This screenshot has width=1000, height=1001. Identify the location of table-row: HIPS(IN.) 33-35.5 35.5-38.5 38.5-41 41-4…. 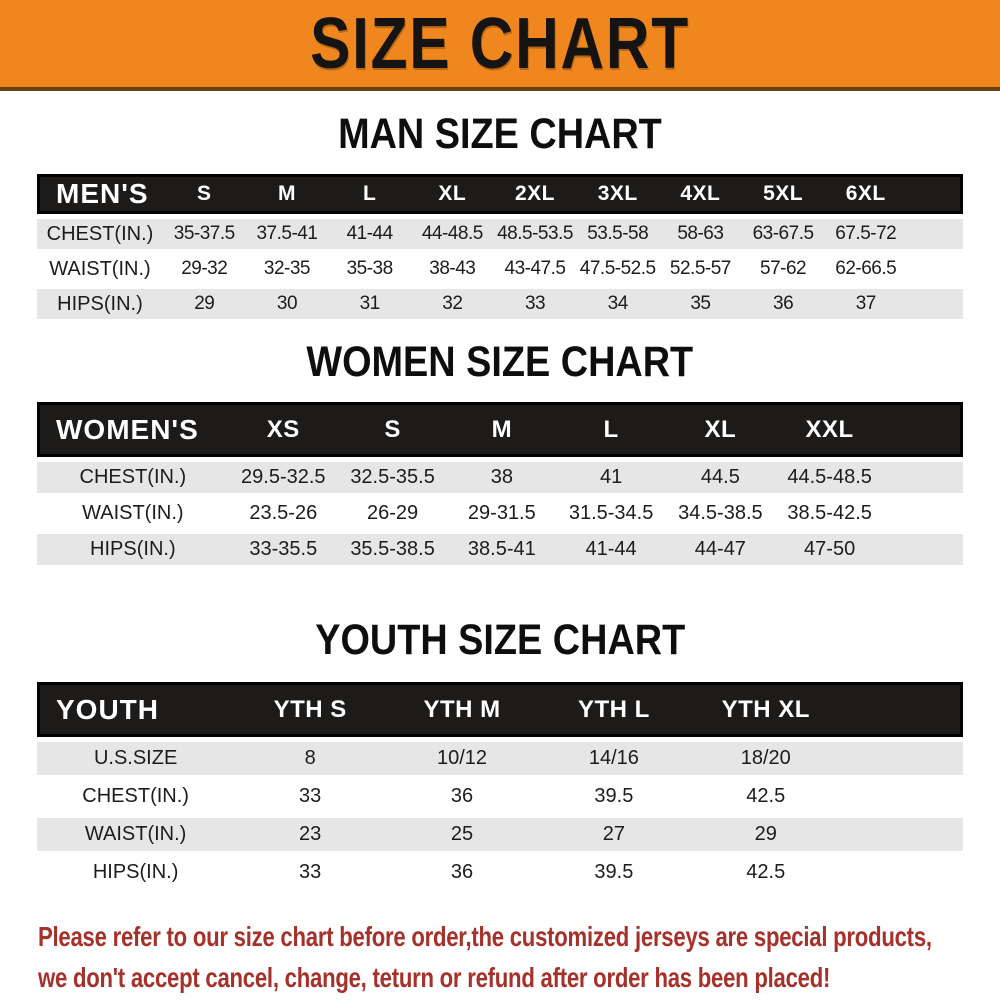
(500, 549).